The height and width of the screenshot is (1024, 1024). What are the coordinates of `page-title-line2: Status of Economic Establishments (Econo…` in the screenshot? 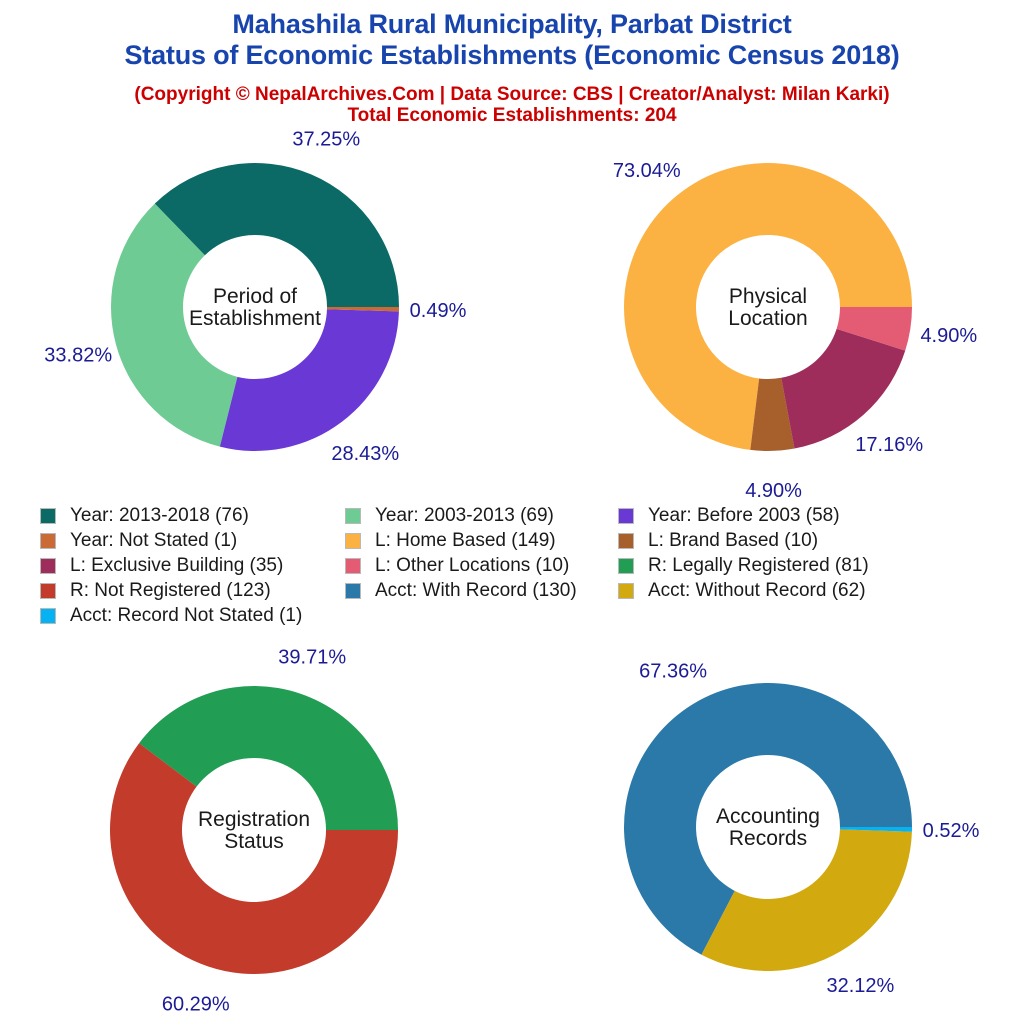 It's located at (512, 55).